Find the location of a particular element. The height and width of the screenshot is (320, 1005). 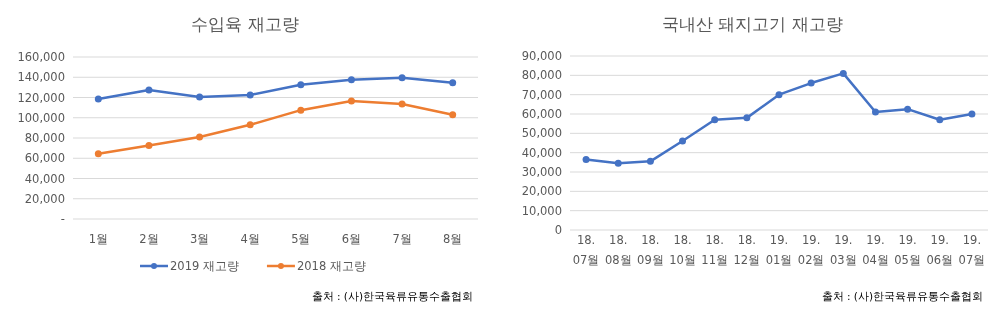

x-tick-label: 4월 is located at coordinates (250, 239).